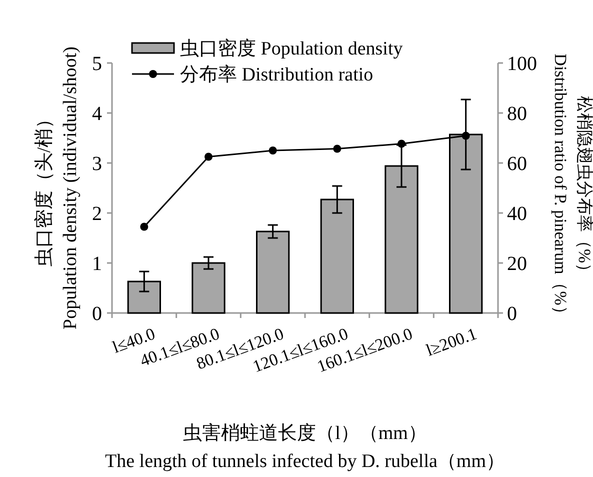 This screenshot has height=477, width=593. Describe the element at coordinates (512, 314) in the screenshot. I see `y2-tick-label: 0` at that location.